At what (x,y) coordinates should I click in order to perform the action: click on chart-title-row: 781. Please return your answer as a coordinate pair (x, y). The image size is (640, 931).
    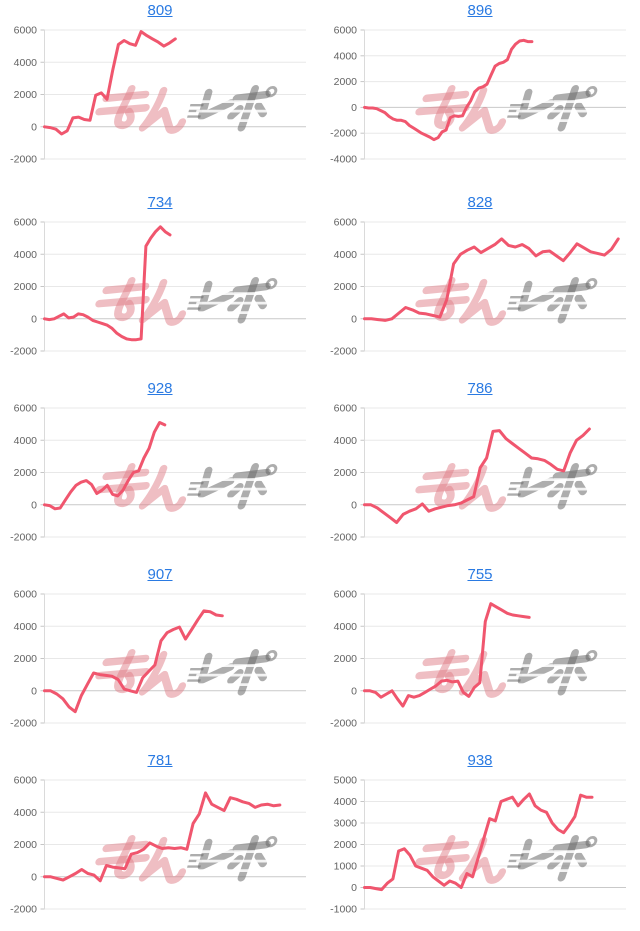
    Looking at the image, I should click on (160, 760).